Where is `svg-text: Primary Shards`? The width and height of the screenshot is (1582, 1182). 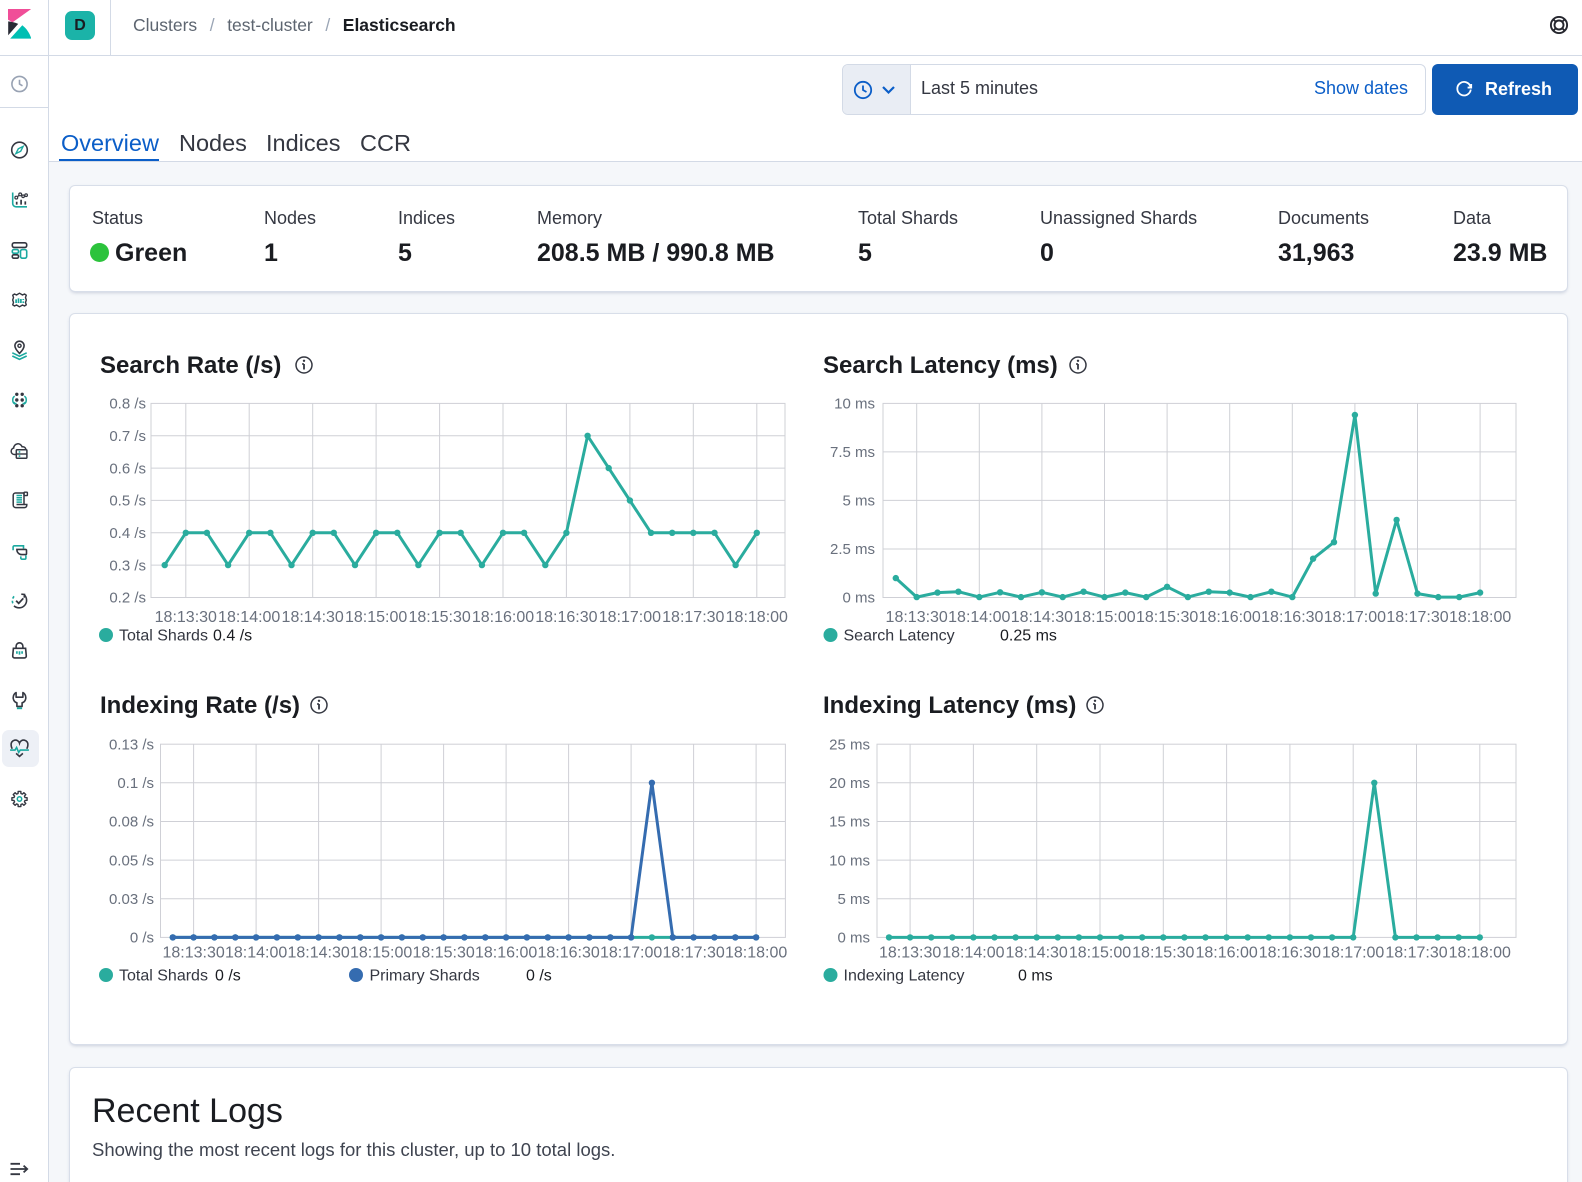 svg-text: Primary Shards is located at coordinates (425, 976).